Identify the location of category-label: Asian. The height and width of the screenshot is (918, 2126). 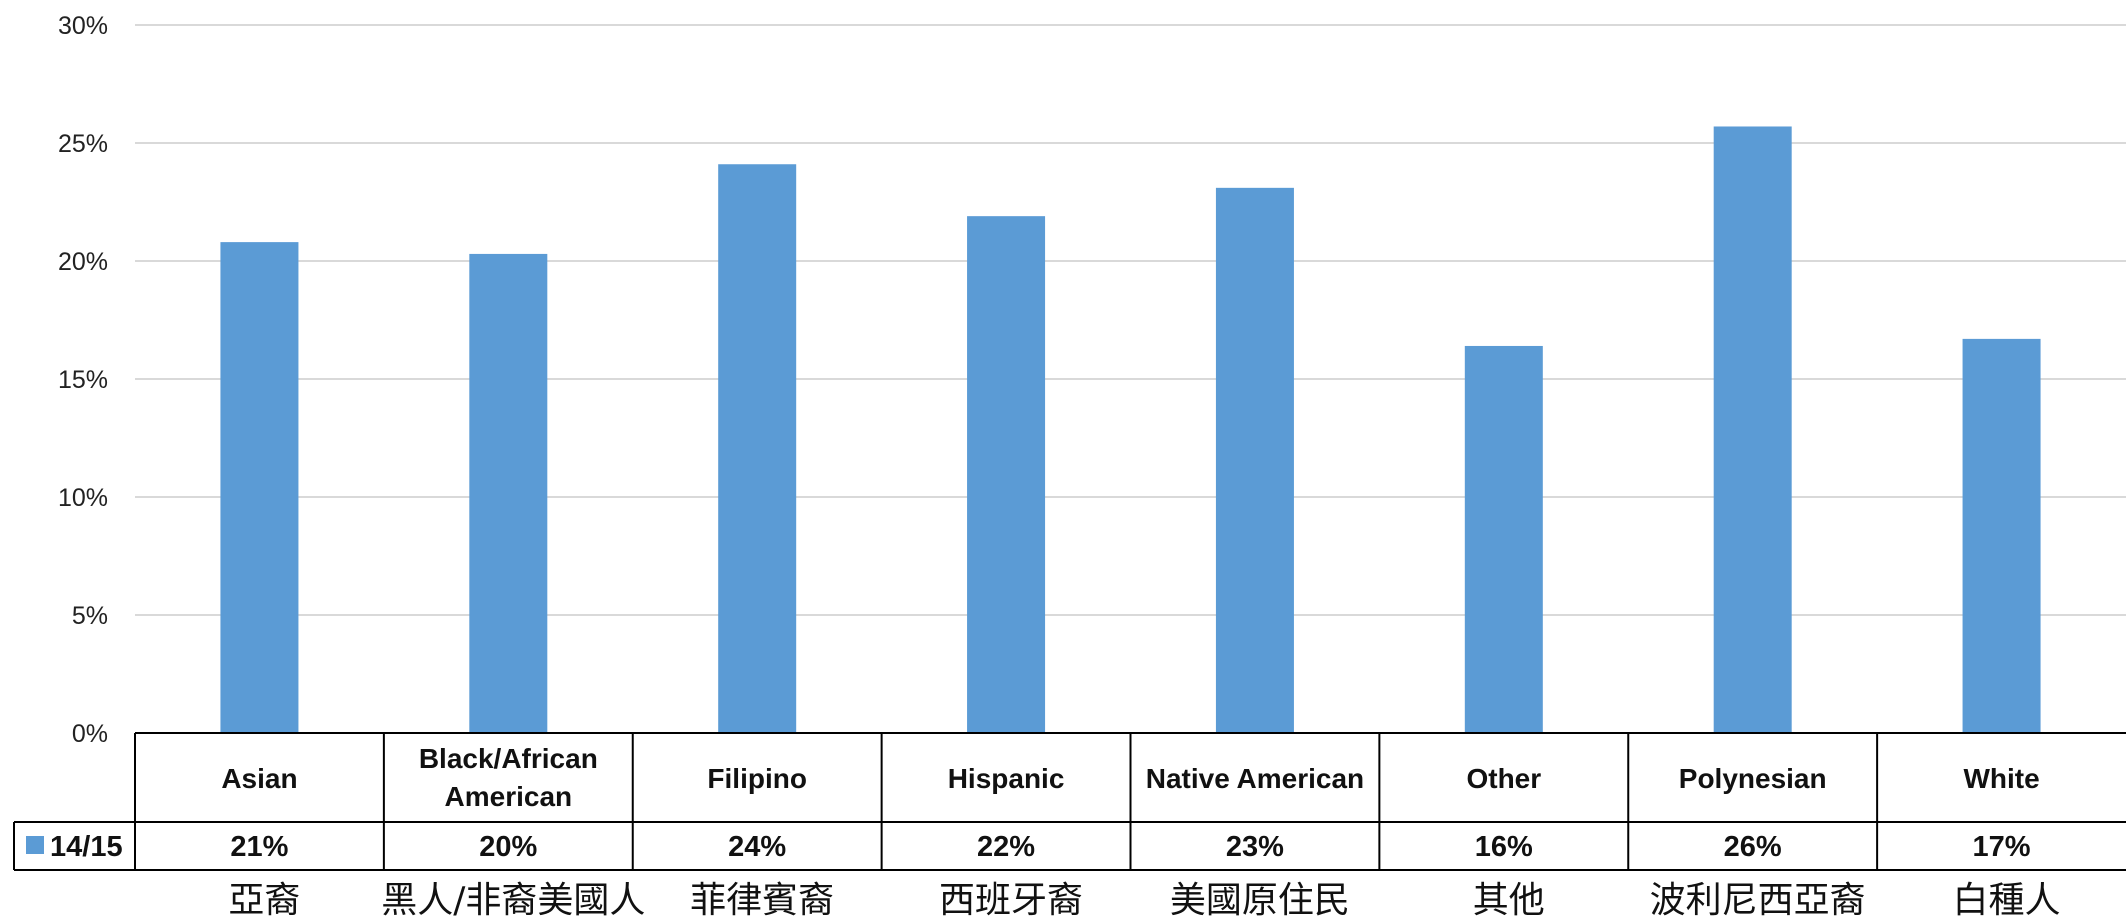
(259, 778).